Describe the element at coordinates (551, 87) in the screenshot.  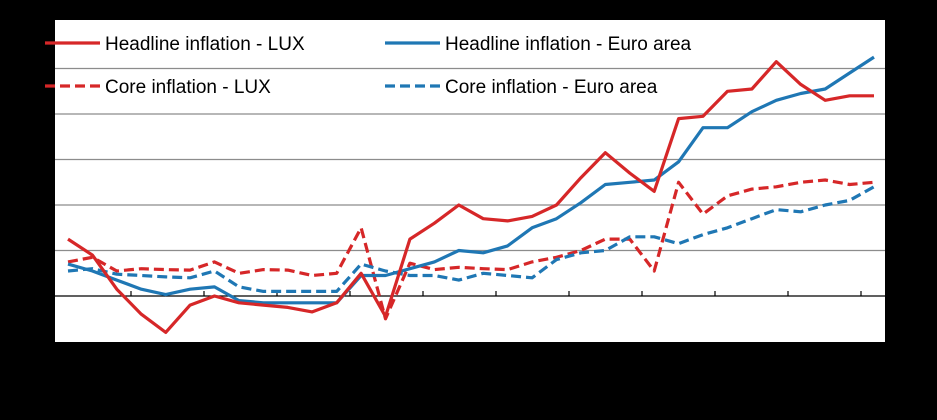
I see `legend-label: Core inflation - Euro area` at that location.